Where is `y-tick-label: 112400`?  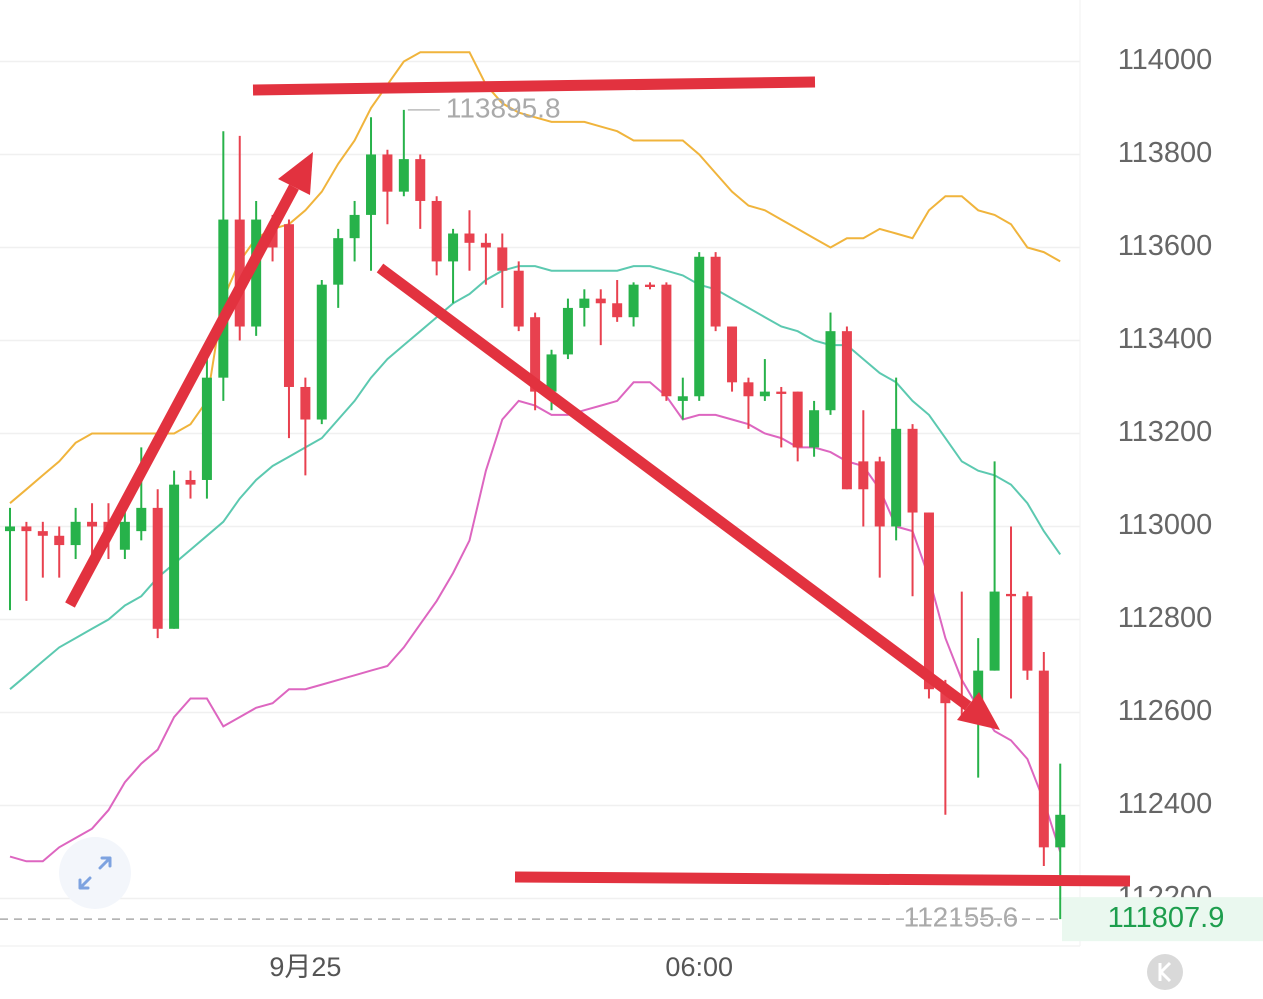 y-tick-label: 112400 is located at coordinates (1165, 804).